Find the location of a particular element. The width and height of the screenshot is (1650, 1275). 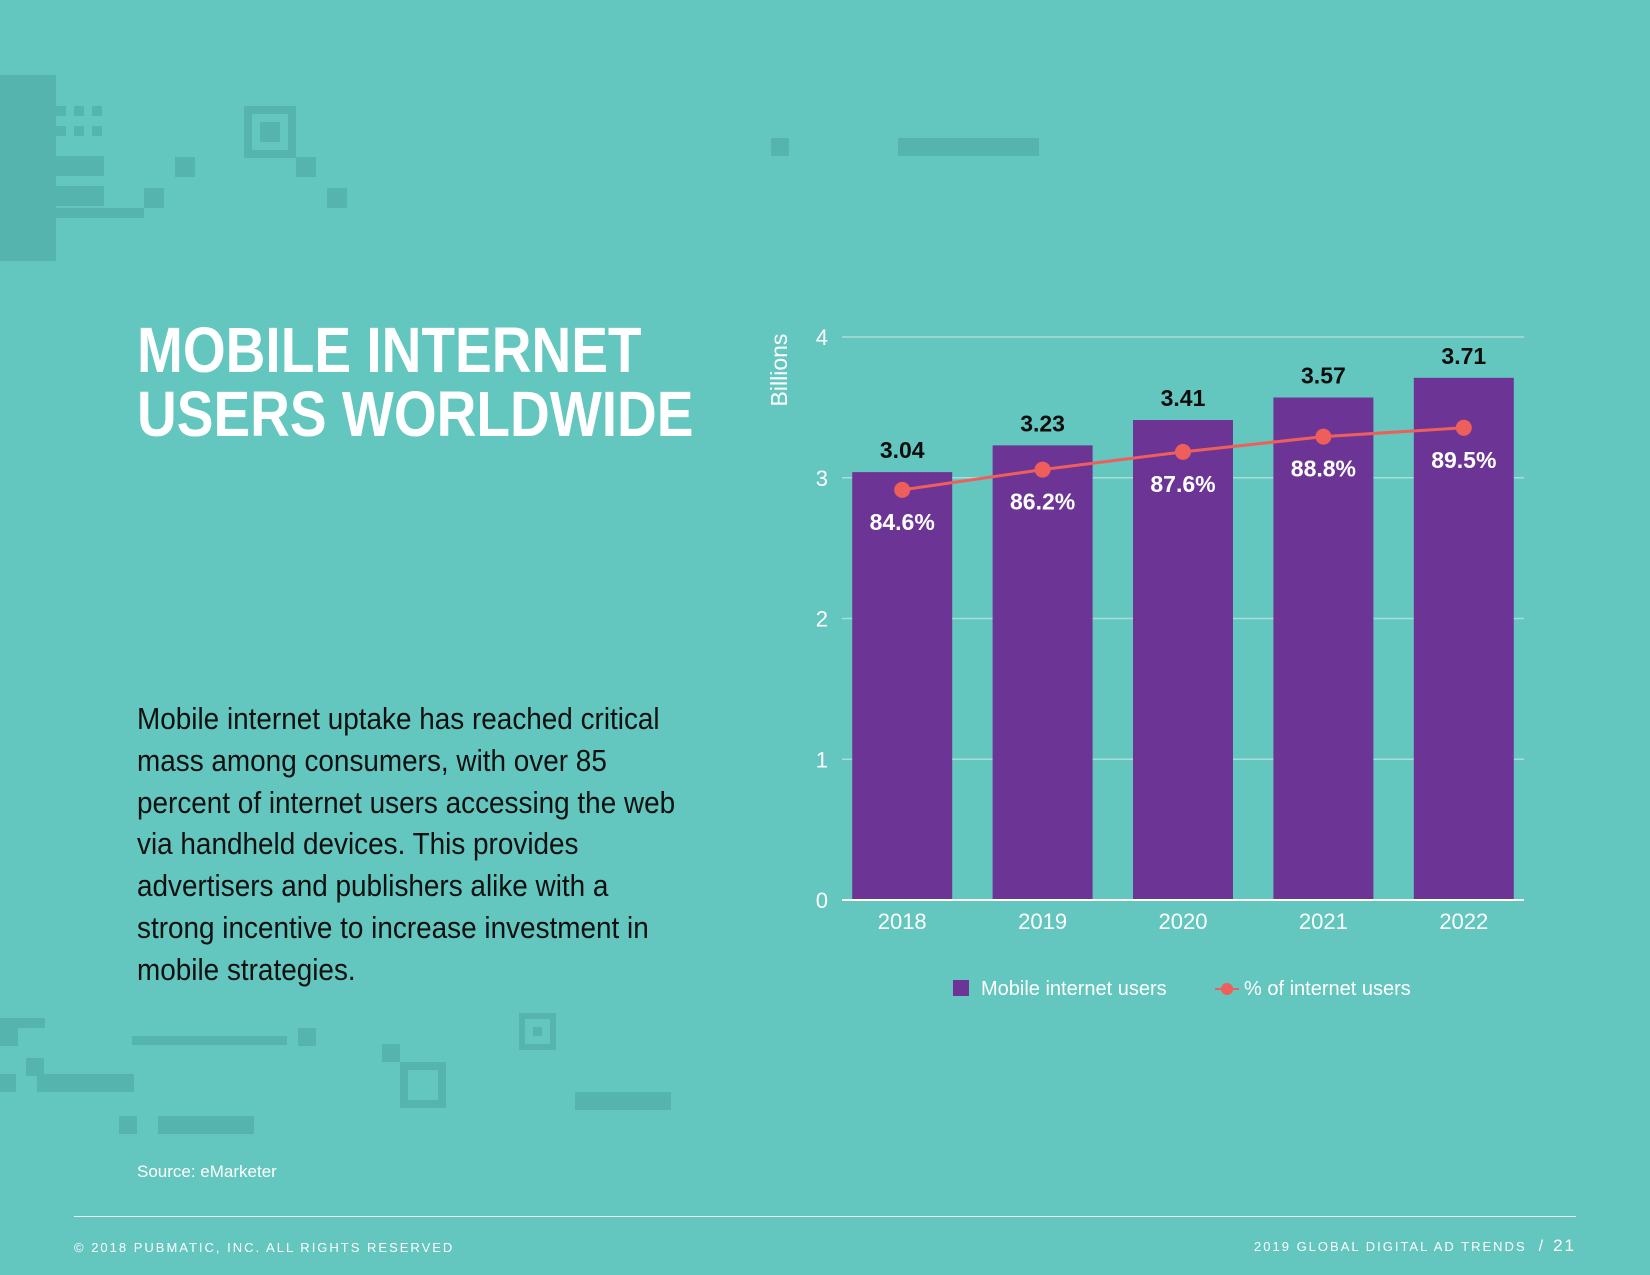

bar-2018 is located at coordinates (902, 686).